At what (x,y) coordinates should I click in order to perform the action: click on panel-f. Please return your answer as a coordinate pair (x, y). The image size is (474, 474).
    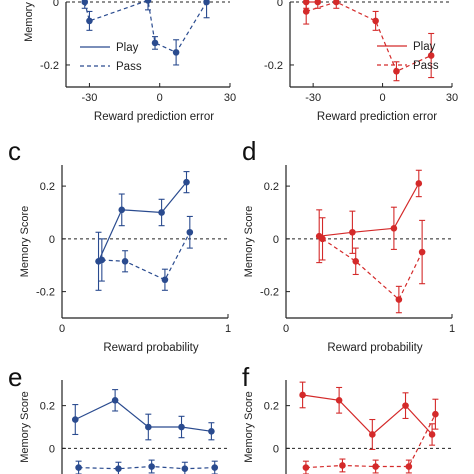
    Looking at the image, I should click on (368, 427).